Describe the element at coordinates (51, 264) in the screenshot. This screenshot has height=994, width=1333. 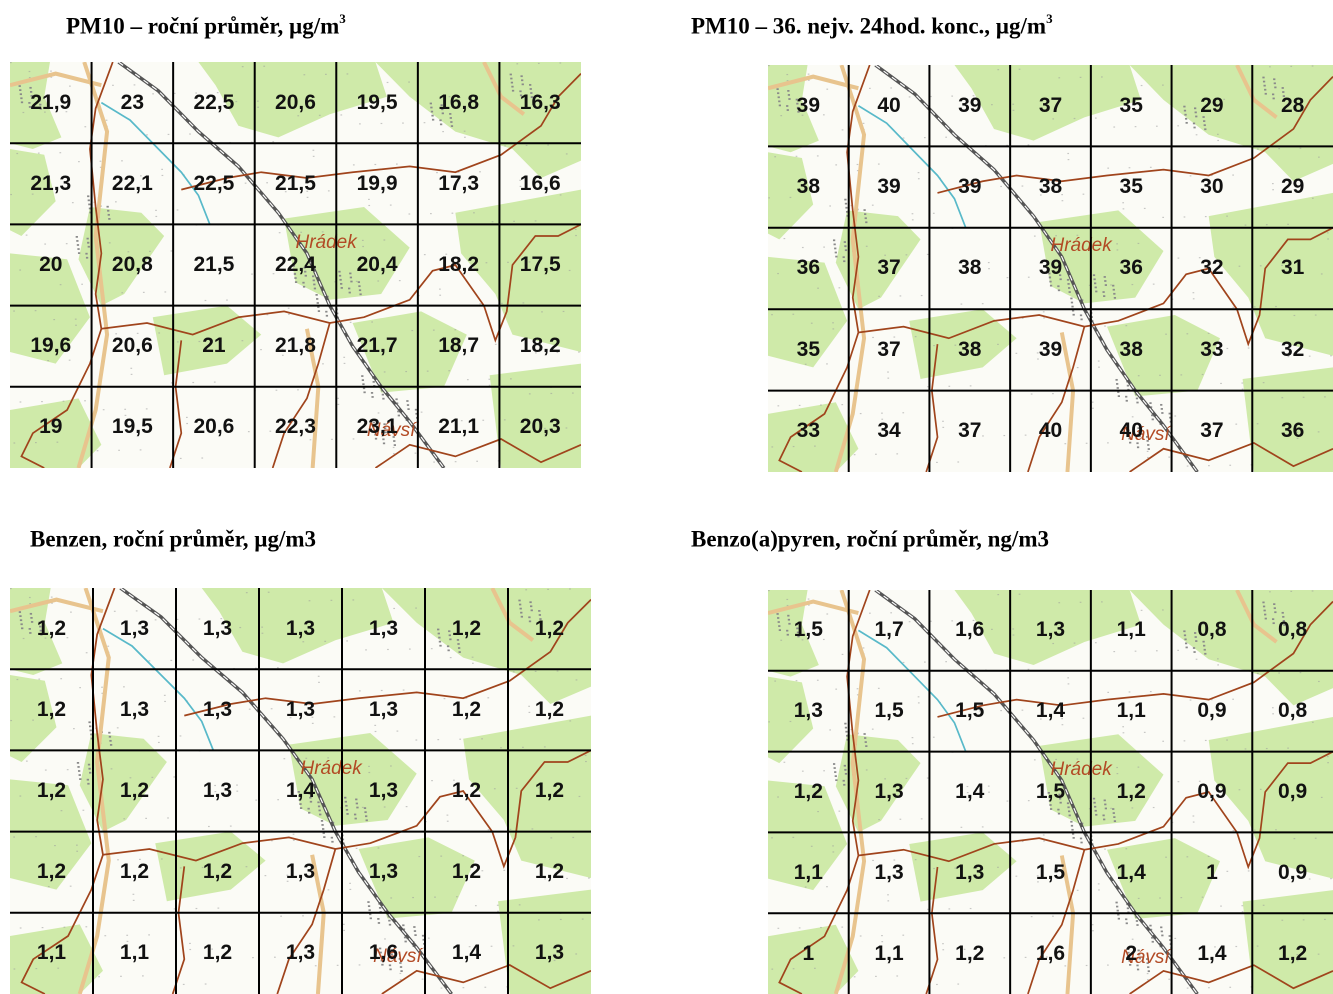
I see `grid-cell-value: 20` at that location.